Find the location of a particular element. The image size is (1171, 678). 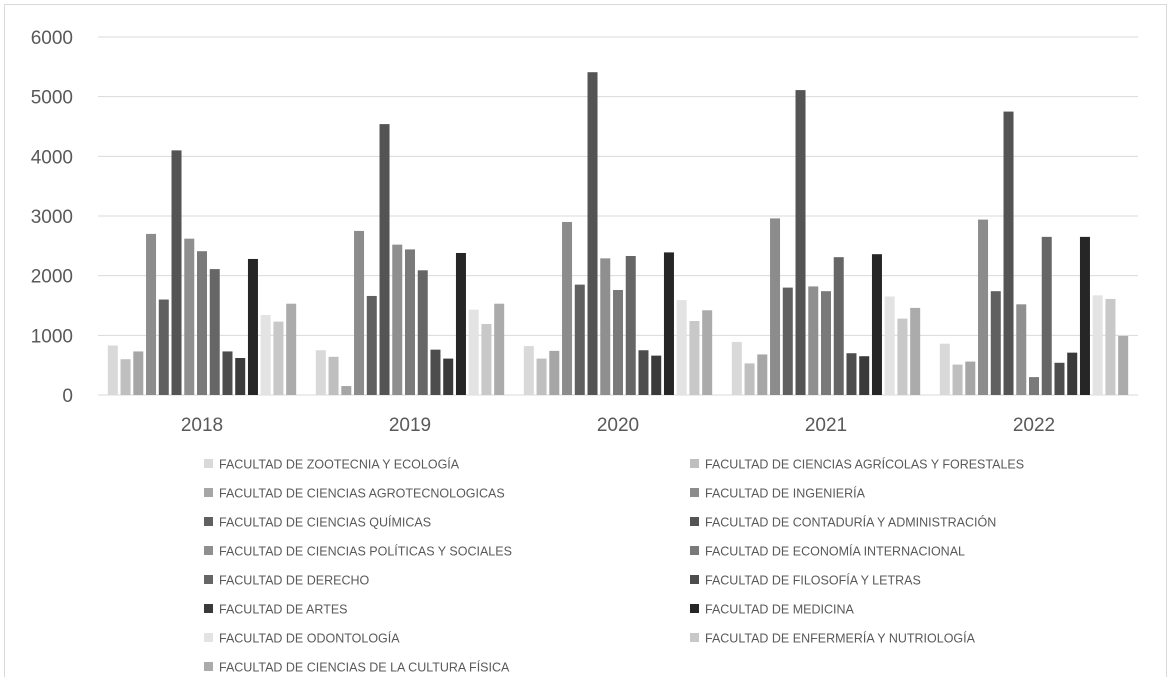

y-axis-tick-labels: 0 1000 2000 3000 4000 5000 6000 is located at coordinates (52, 217).